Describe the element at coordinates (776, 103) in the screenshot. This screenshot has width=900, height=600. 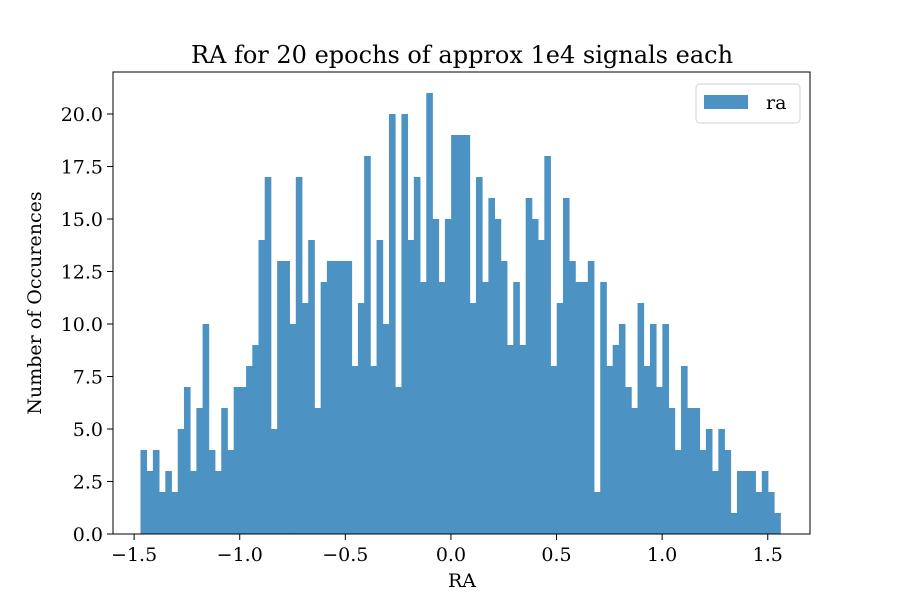
I see `legend-label-ra: ra` at that location.